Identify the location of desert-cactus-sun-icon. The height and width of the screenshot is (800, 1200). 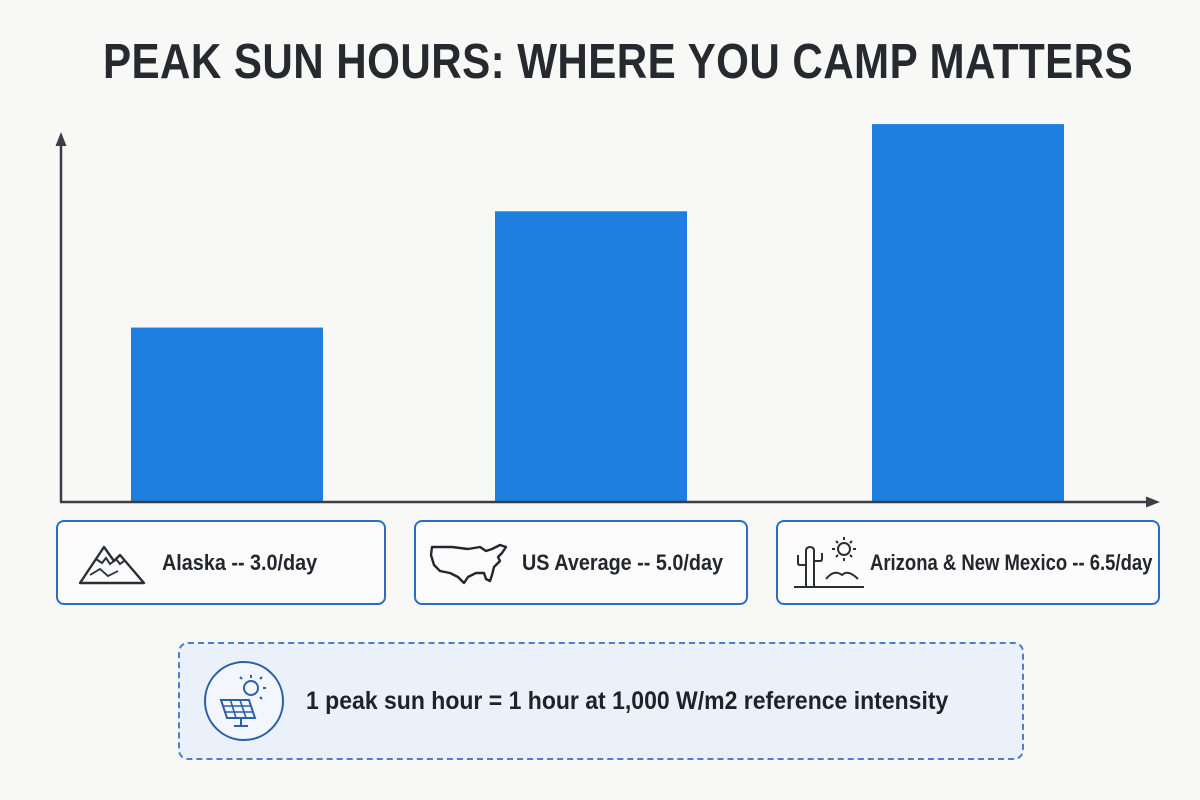
(828, 563).